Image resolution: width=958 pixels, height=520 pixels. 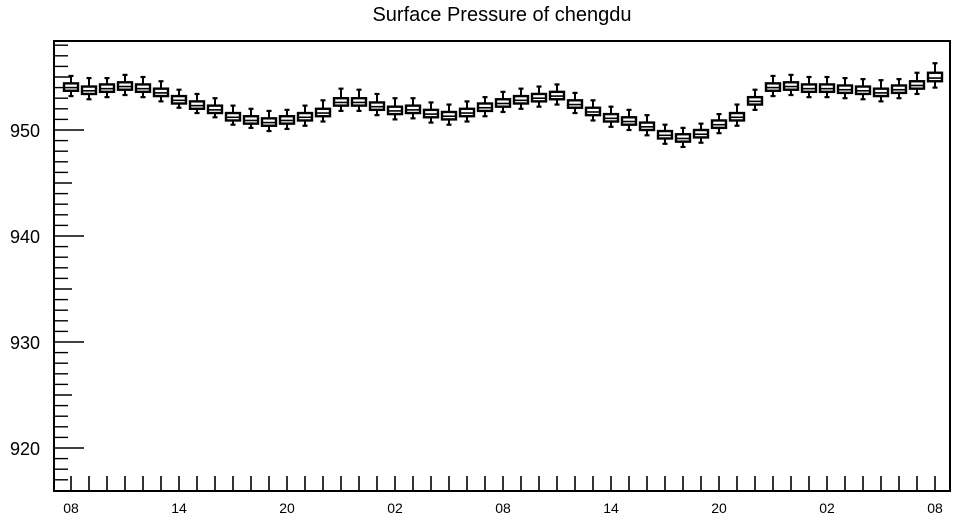 I want to click on x-axis: 08 14 20 02 08 14 20 02 08, so click(x=503, y=496).